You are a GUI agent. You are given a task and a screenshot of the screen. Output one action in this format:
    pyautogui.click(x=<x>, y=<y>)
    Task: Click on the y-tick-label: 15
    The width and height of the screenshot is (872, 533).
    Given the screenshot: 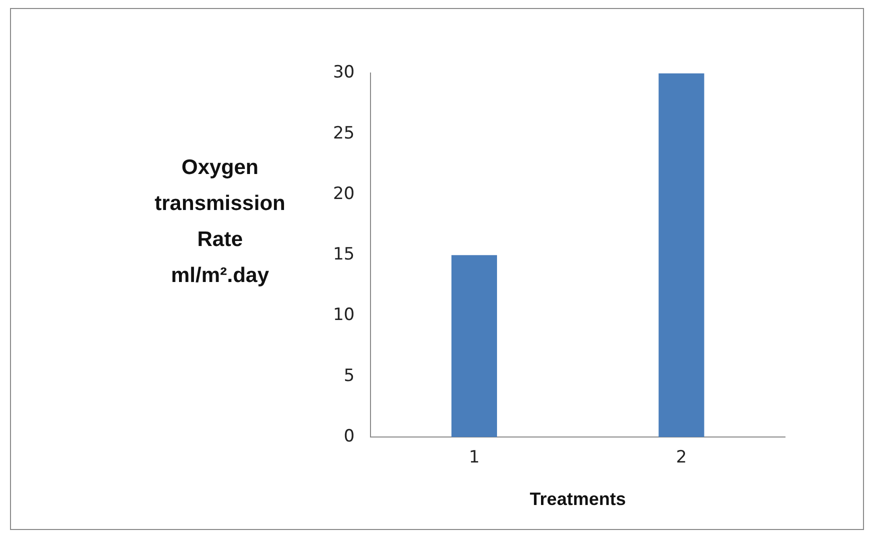 What is the action you would take?
    pyautogui.click(x=343, y=254)
    